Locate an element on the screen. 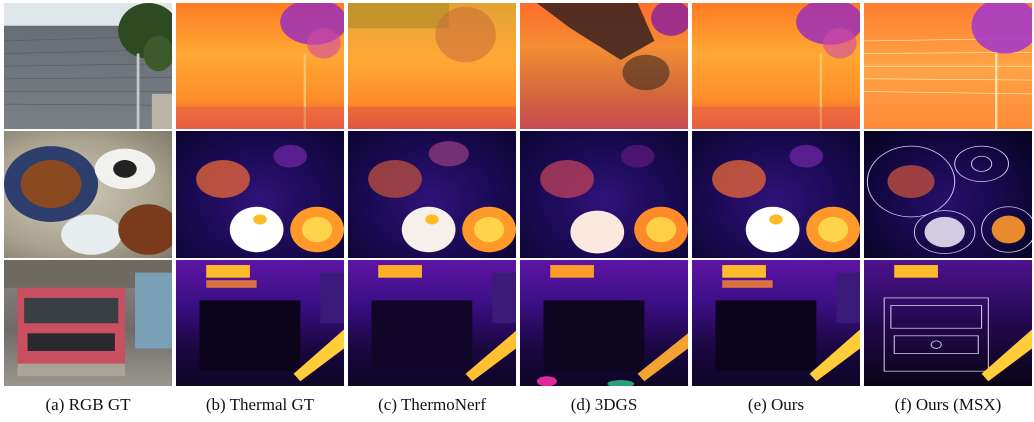 The height and width of the screenshot is (422, 1034). image-thermonerf-truck is located at coordinates (432, 322).